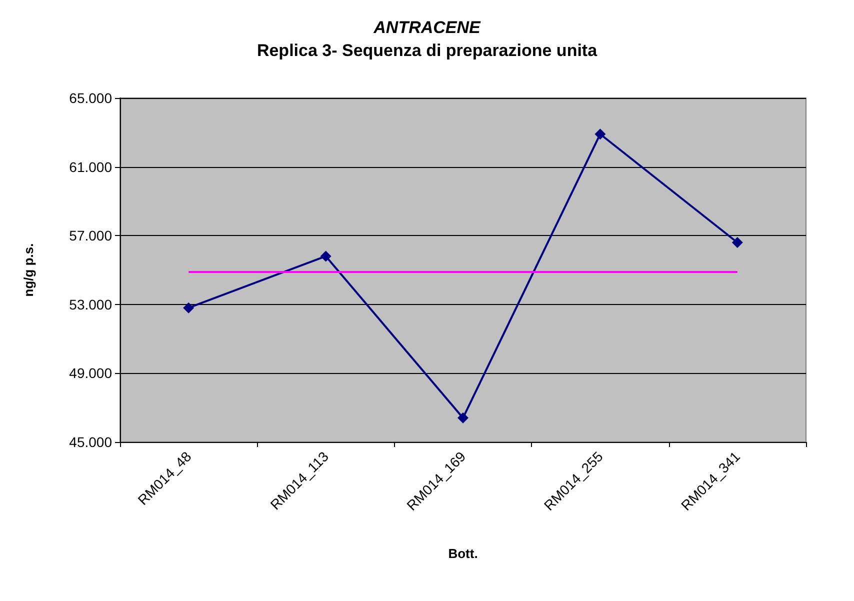 The width and height of the screenshot is (854, 601). Describe the element at coordinates (427, 50) in the screenshot. I see `chart-subtitle: Replica 3- Sequenza di preparazione unita` at that location.